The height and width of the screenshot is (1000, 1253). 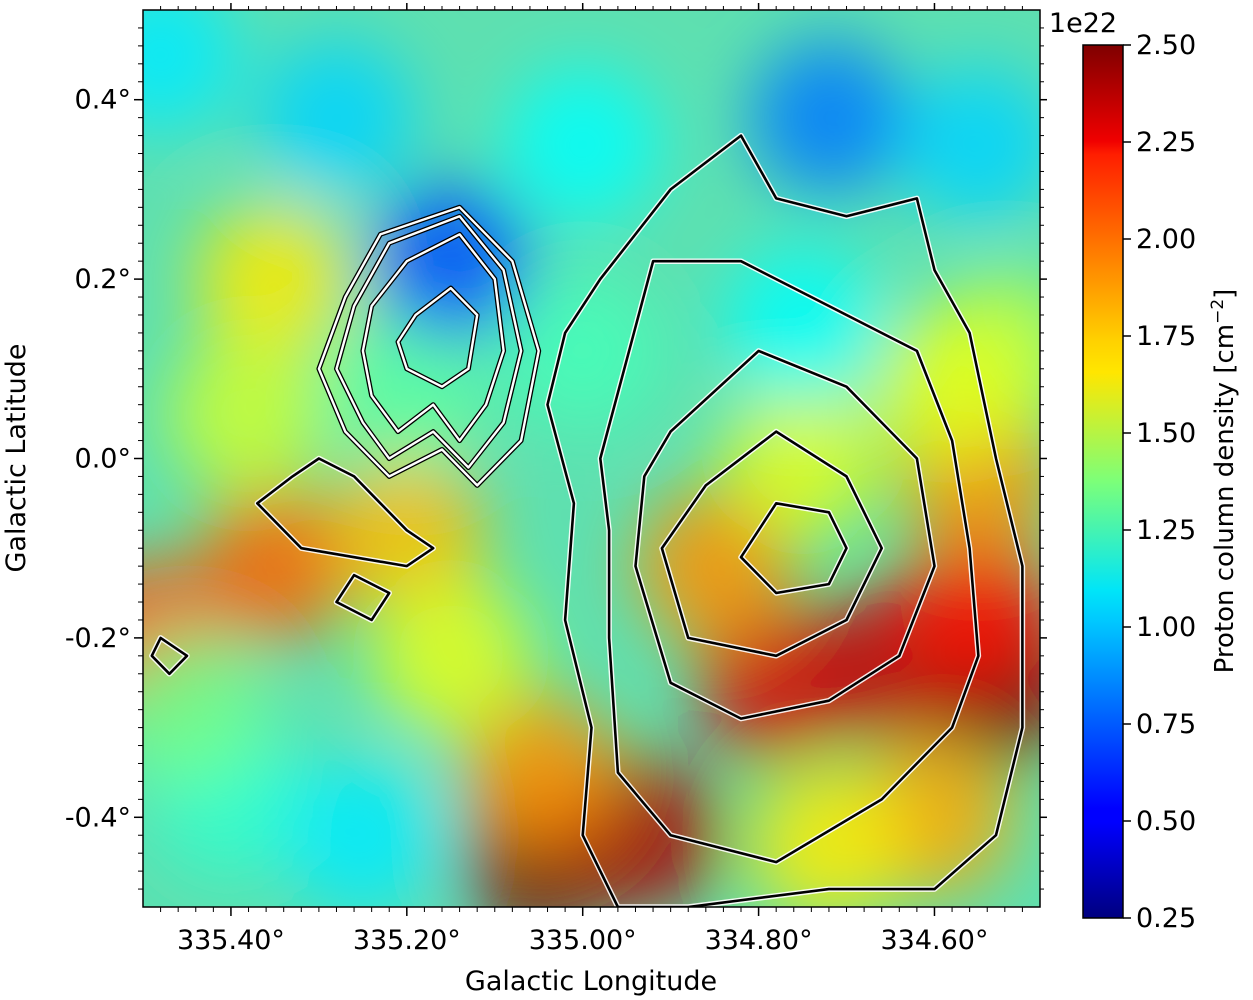 What do you see at coordinates (1218, 311) in the screenshot?
I see `colorbar-label-exponent: −2` at bounding box center [1218, 311].